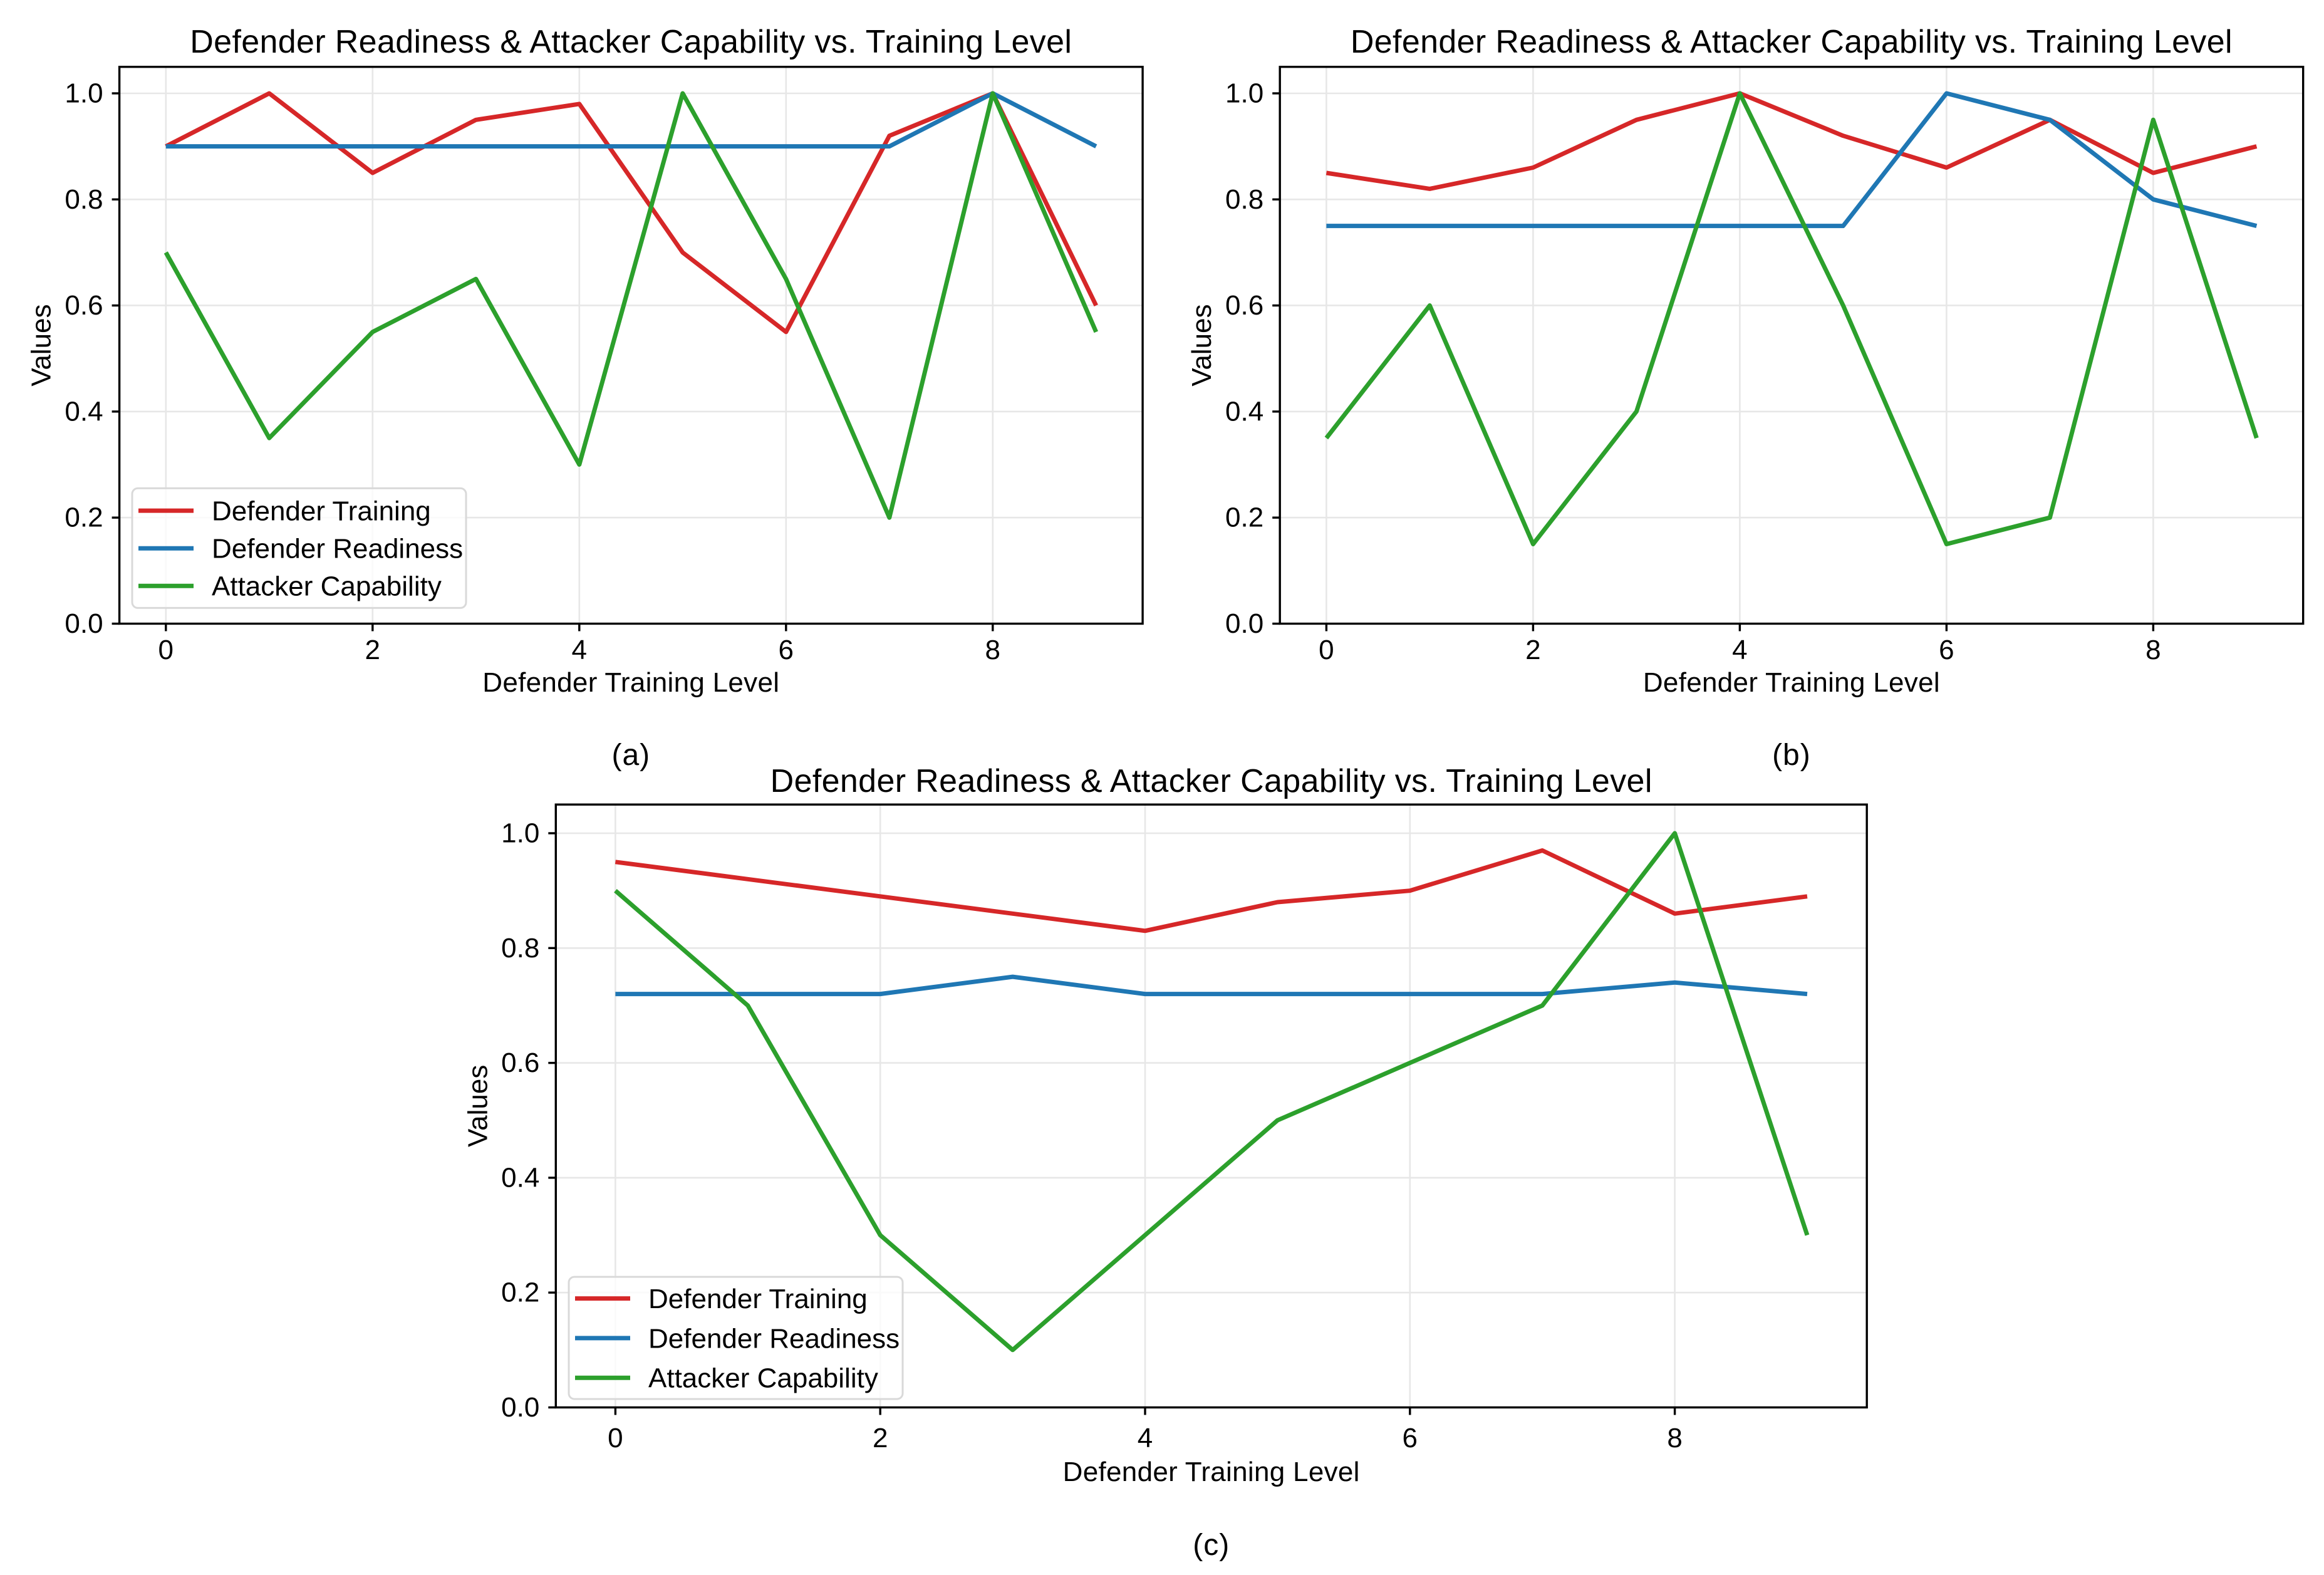 This screenshot has height=1575, width=2324. What do you see at coordinates (1791, 755) in the screenshot?
I see `svg-text: (b)` at bounding box center [1791, 755].